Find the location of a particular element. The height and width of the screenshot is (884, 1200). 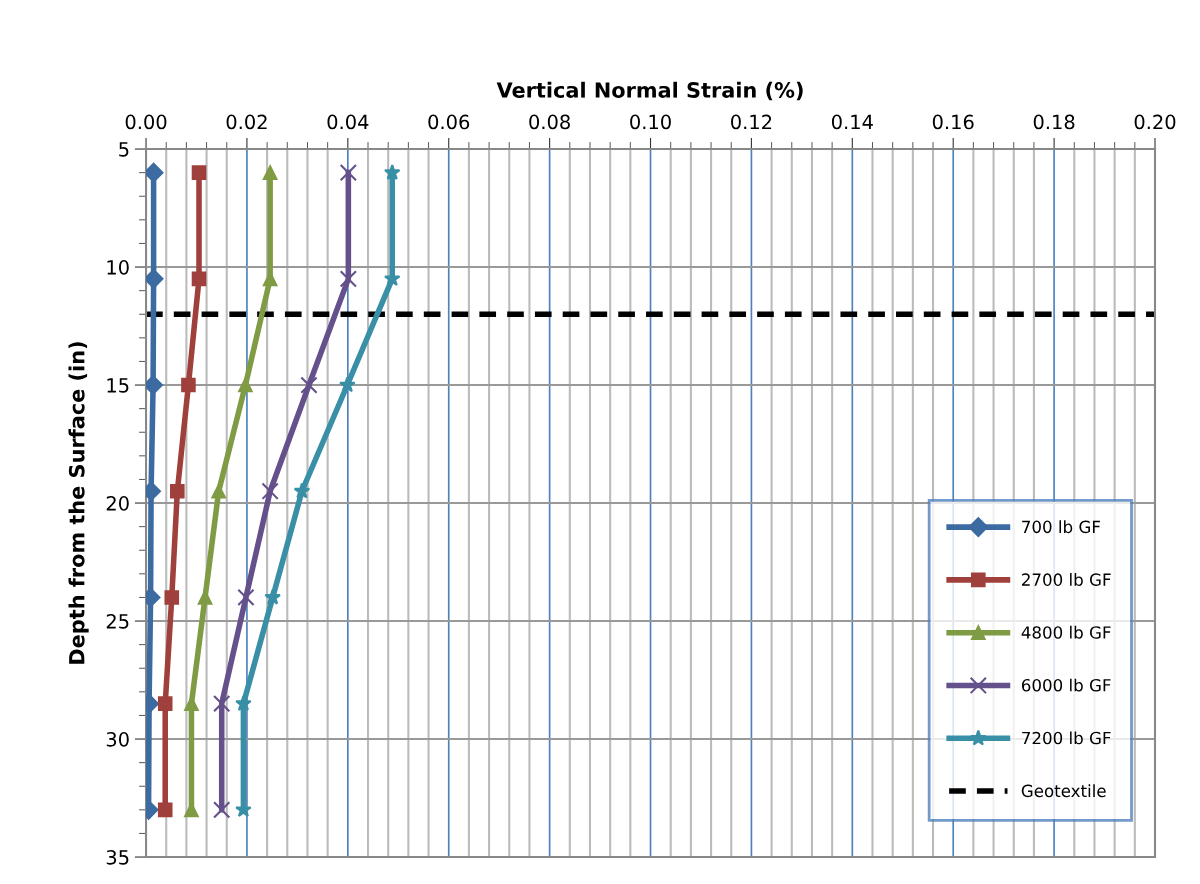

y-tick-label: 5 is located at coordinates (124, 149).